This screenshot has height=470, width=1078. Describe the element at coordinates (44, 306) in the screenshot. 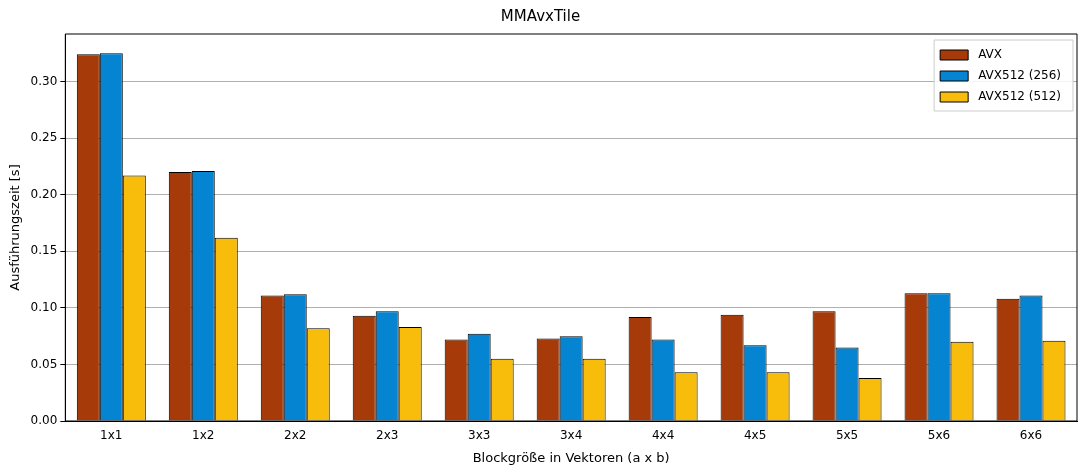

I see `y-tick-label: 0.10` at that location.